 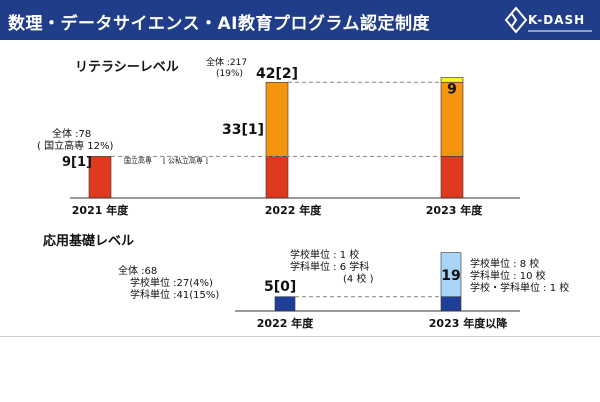 I want to click on annotation: 学校単位 :27(4%), so click(x=171, y=282).